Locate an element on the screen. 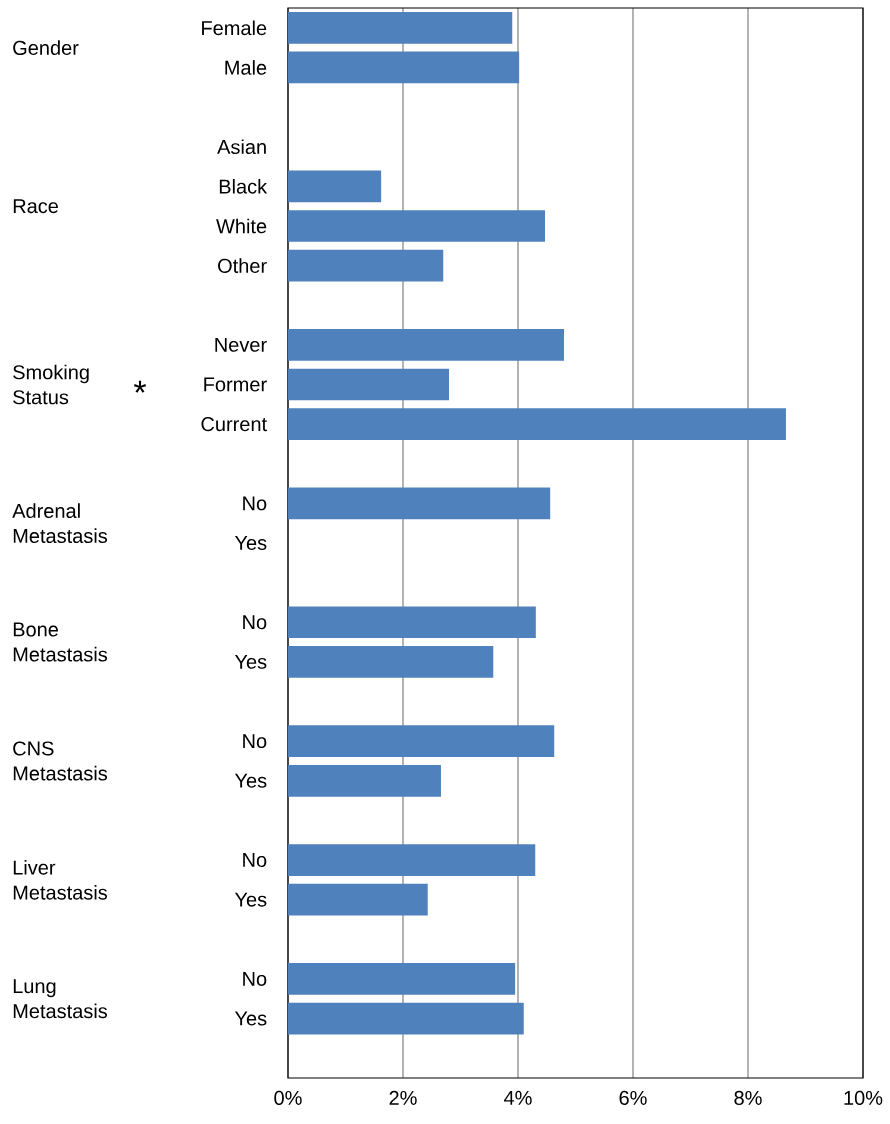 This screenshot has width=890, height=1124. text: Lung Metastasis is located at coordinates (60, 999).